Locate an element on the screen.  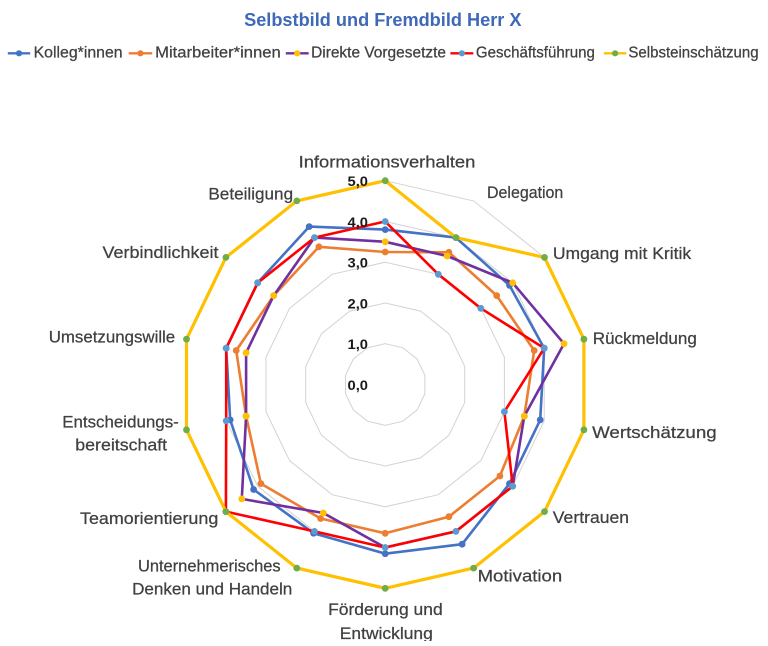
svg-text: 2,0 is located at coordinates (358, 303).